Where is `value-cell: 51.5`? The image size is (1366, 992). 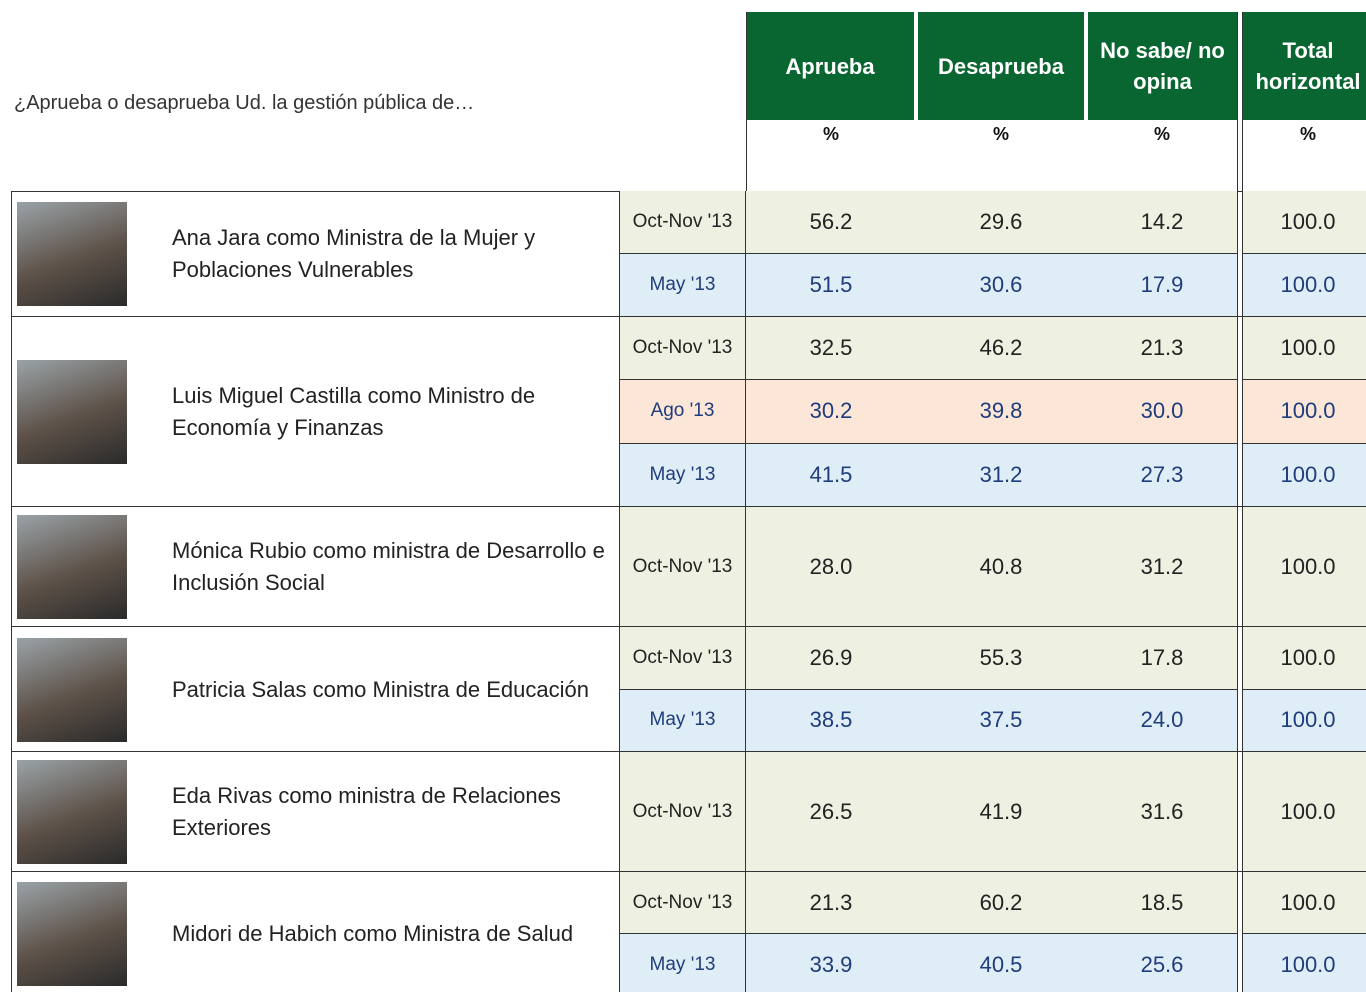
value-cell: 51.5 is located at coordinates (831, 285).